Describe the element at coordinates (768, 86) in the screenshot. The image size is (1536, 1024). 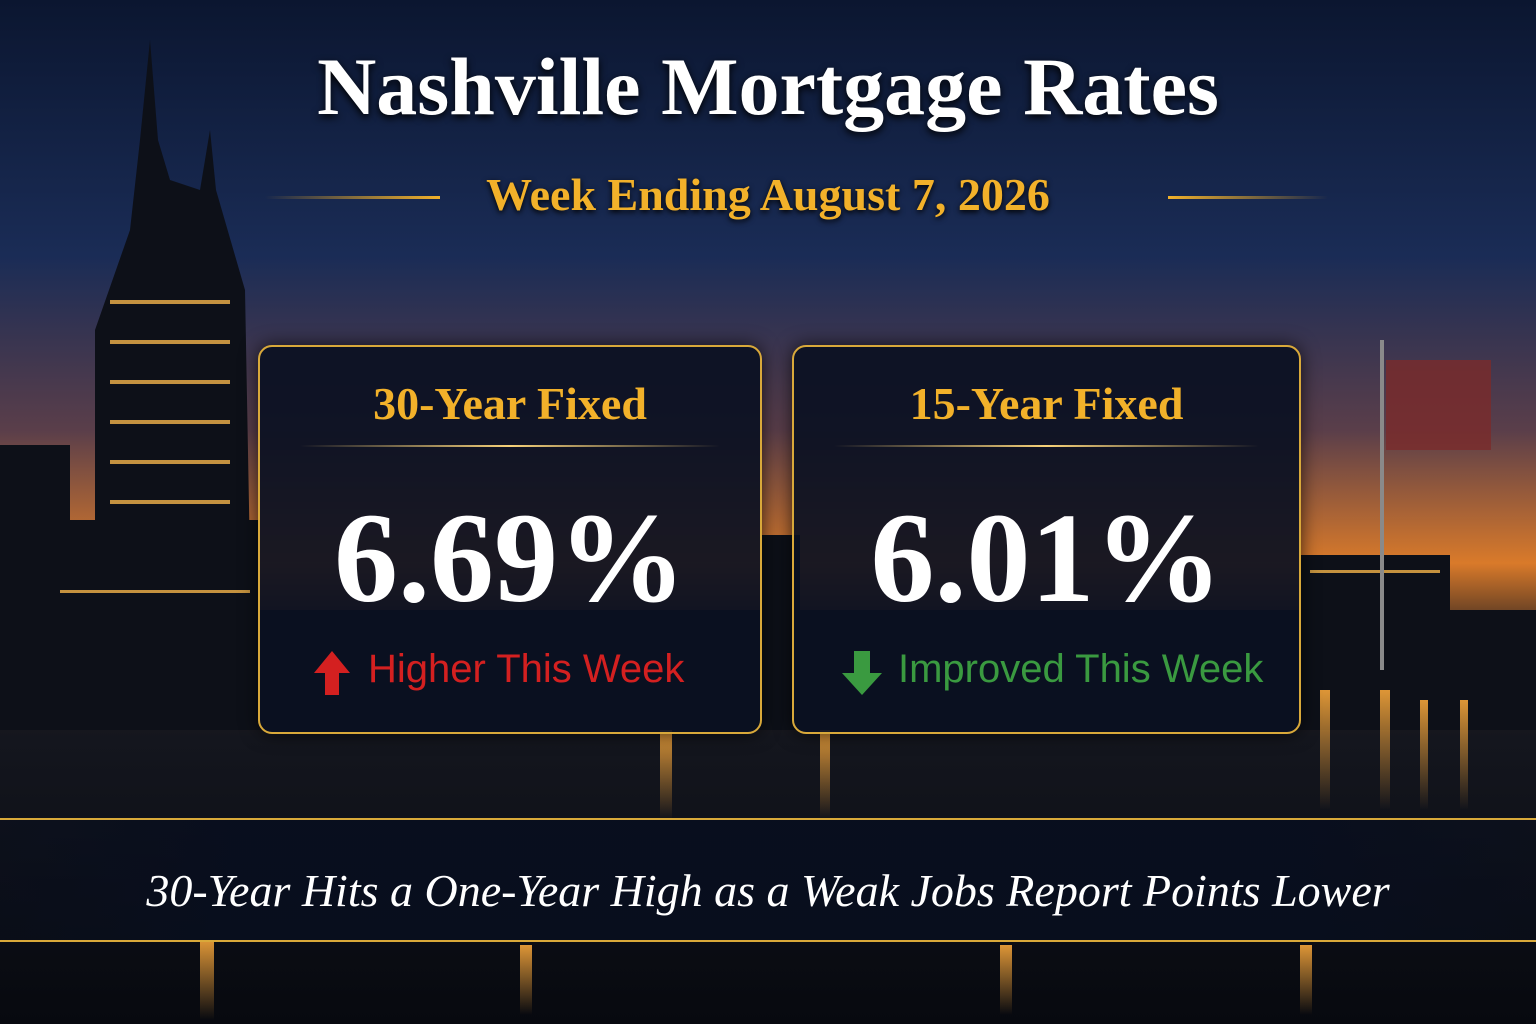
I see `title: Nashville Mortgage Rates` at that location.